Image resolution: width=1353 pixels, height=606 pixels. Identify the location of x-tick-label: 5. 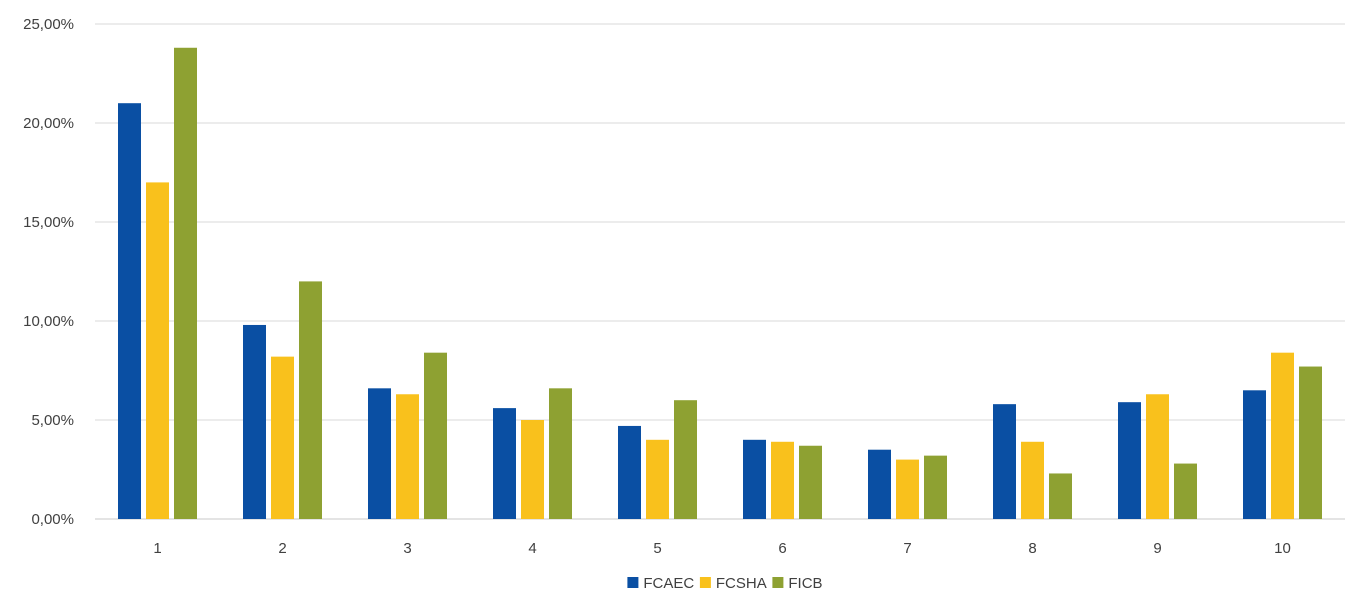
(657, 548).